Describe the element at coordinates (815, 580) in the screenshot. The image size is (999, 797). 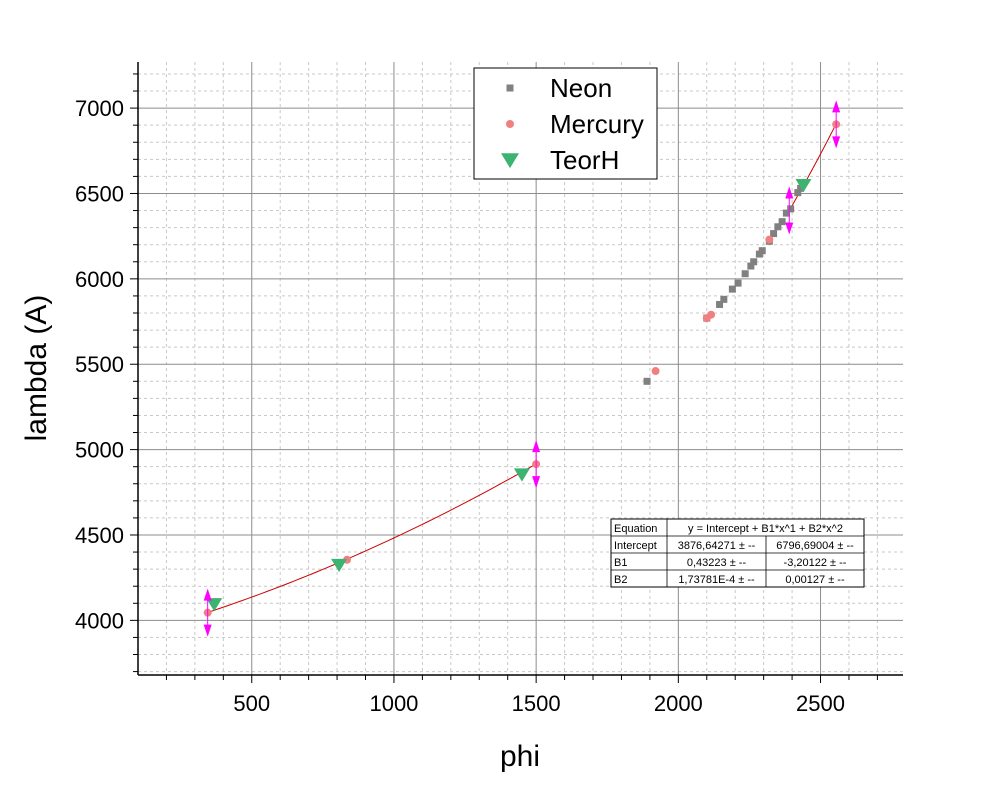
I see `fit-table-cell: 0,00127 ± --` at that location.